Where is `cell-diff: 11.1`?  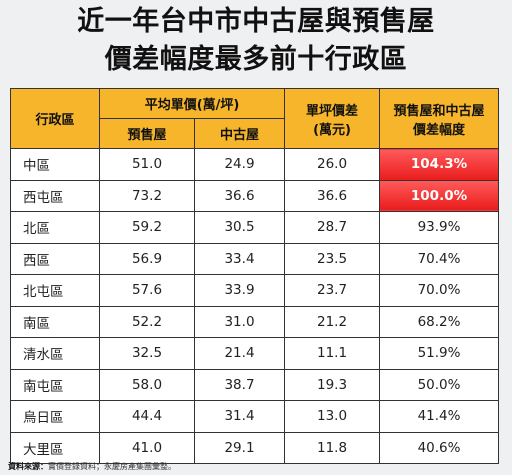
cell-diff: 11.1 is located at coordinates (332, 353).